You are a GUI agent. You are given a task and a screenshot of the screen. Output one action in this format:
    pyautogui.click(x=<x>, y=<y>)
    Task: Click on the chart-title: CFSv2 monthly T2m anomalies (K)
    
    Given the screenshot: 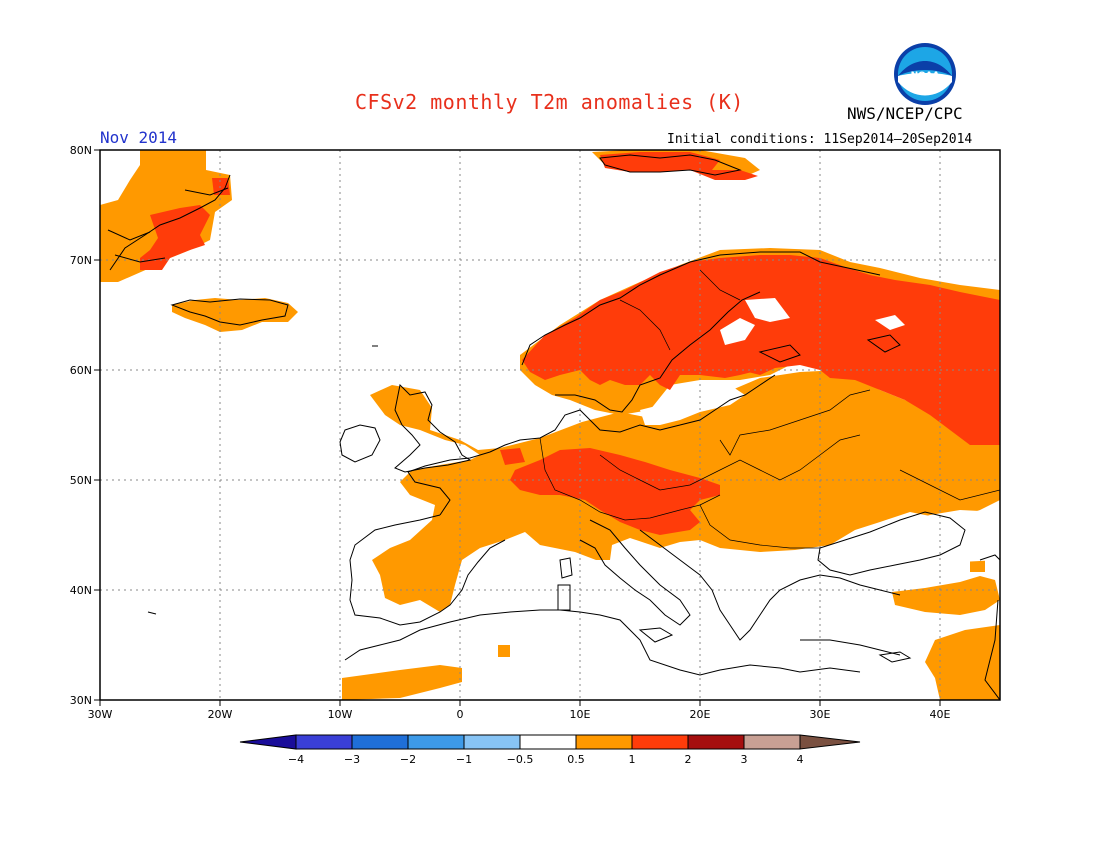 What is the action you would take?
    pyautogui.click(x=549, y=102)
    